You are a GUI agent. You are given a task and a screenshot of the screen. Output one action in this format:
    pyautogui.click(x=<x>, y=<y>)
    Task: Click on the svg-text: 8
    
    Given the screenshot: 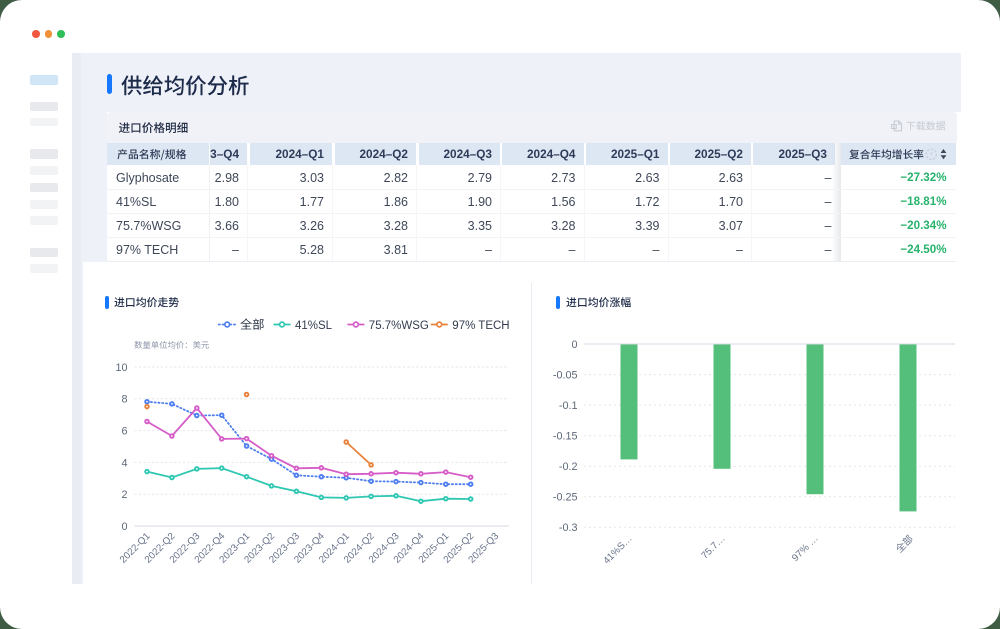 What is the action you would take?
    pyautogui.click(x=124, y=400)
    